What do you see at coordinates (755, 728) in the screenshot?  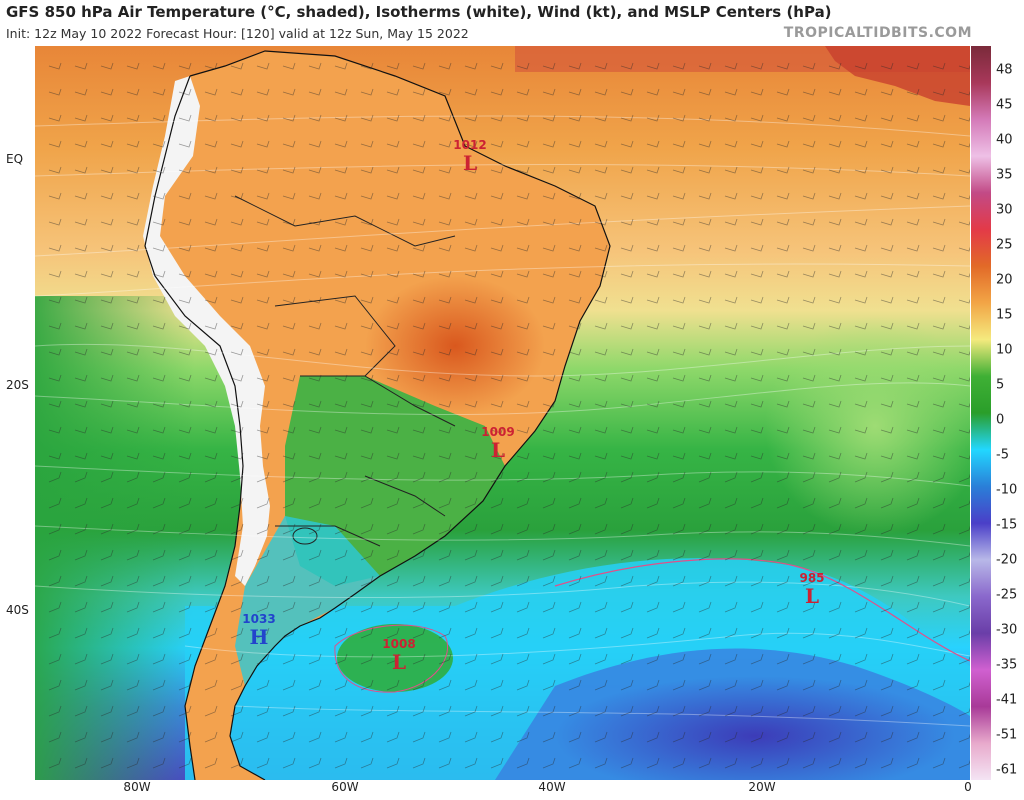 I see `coldest-core` at bounding box center [755, 728].